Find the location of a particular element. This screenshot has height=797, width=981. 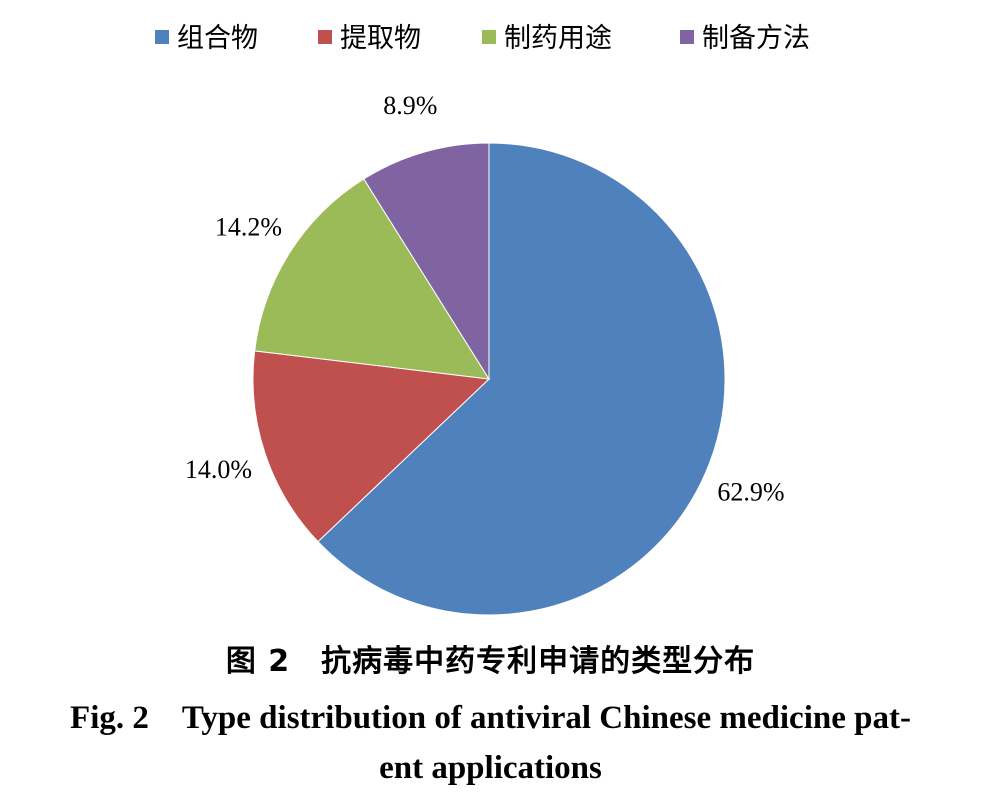

legend-label-4: 制备方法 is located at coordinates (756, 38).